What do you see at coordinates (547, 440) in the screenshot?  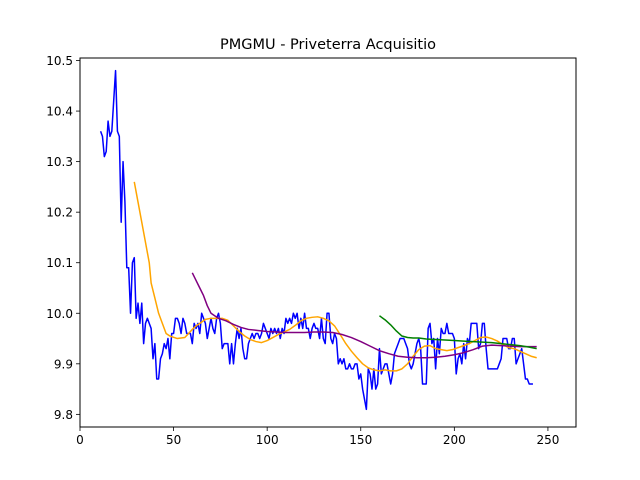 I see `x-tick-label: 250` at bounding box center [547, 440].